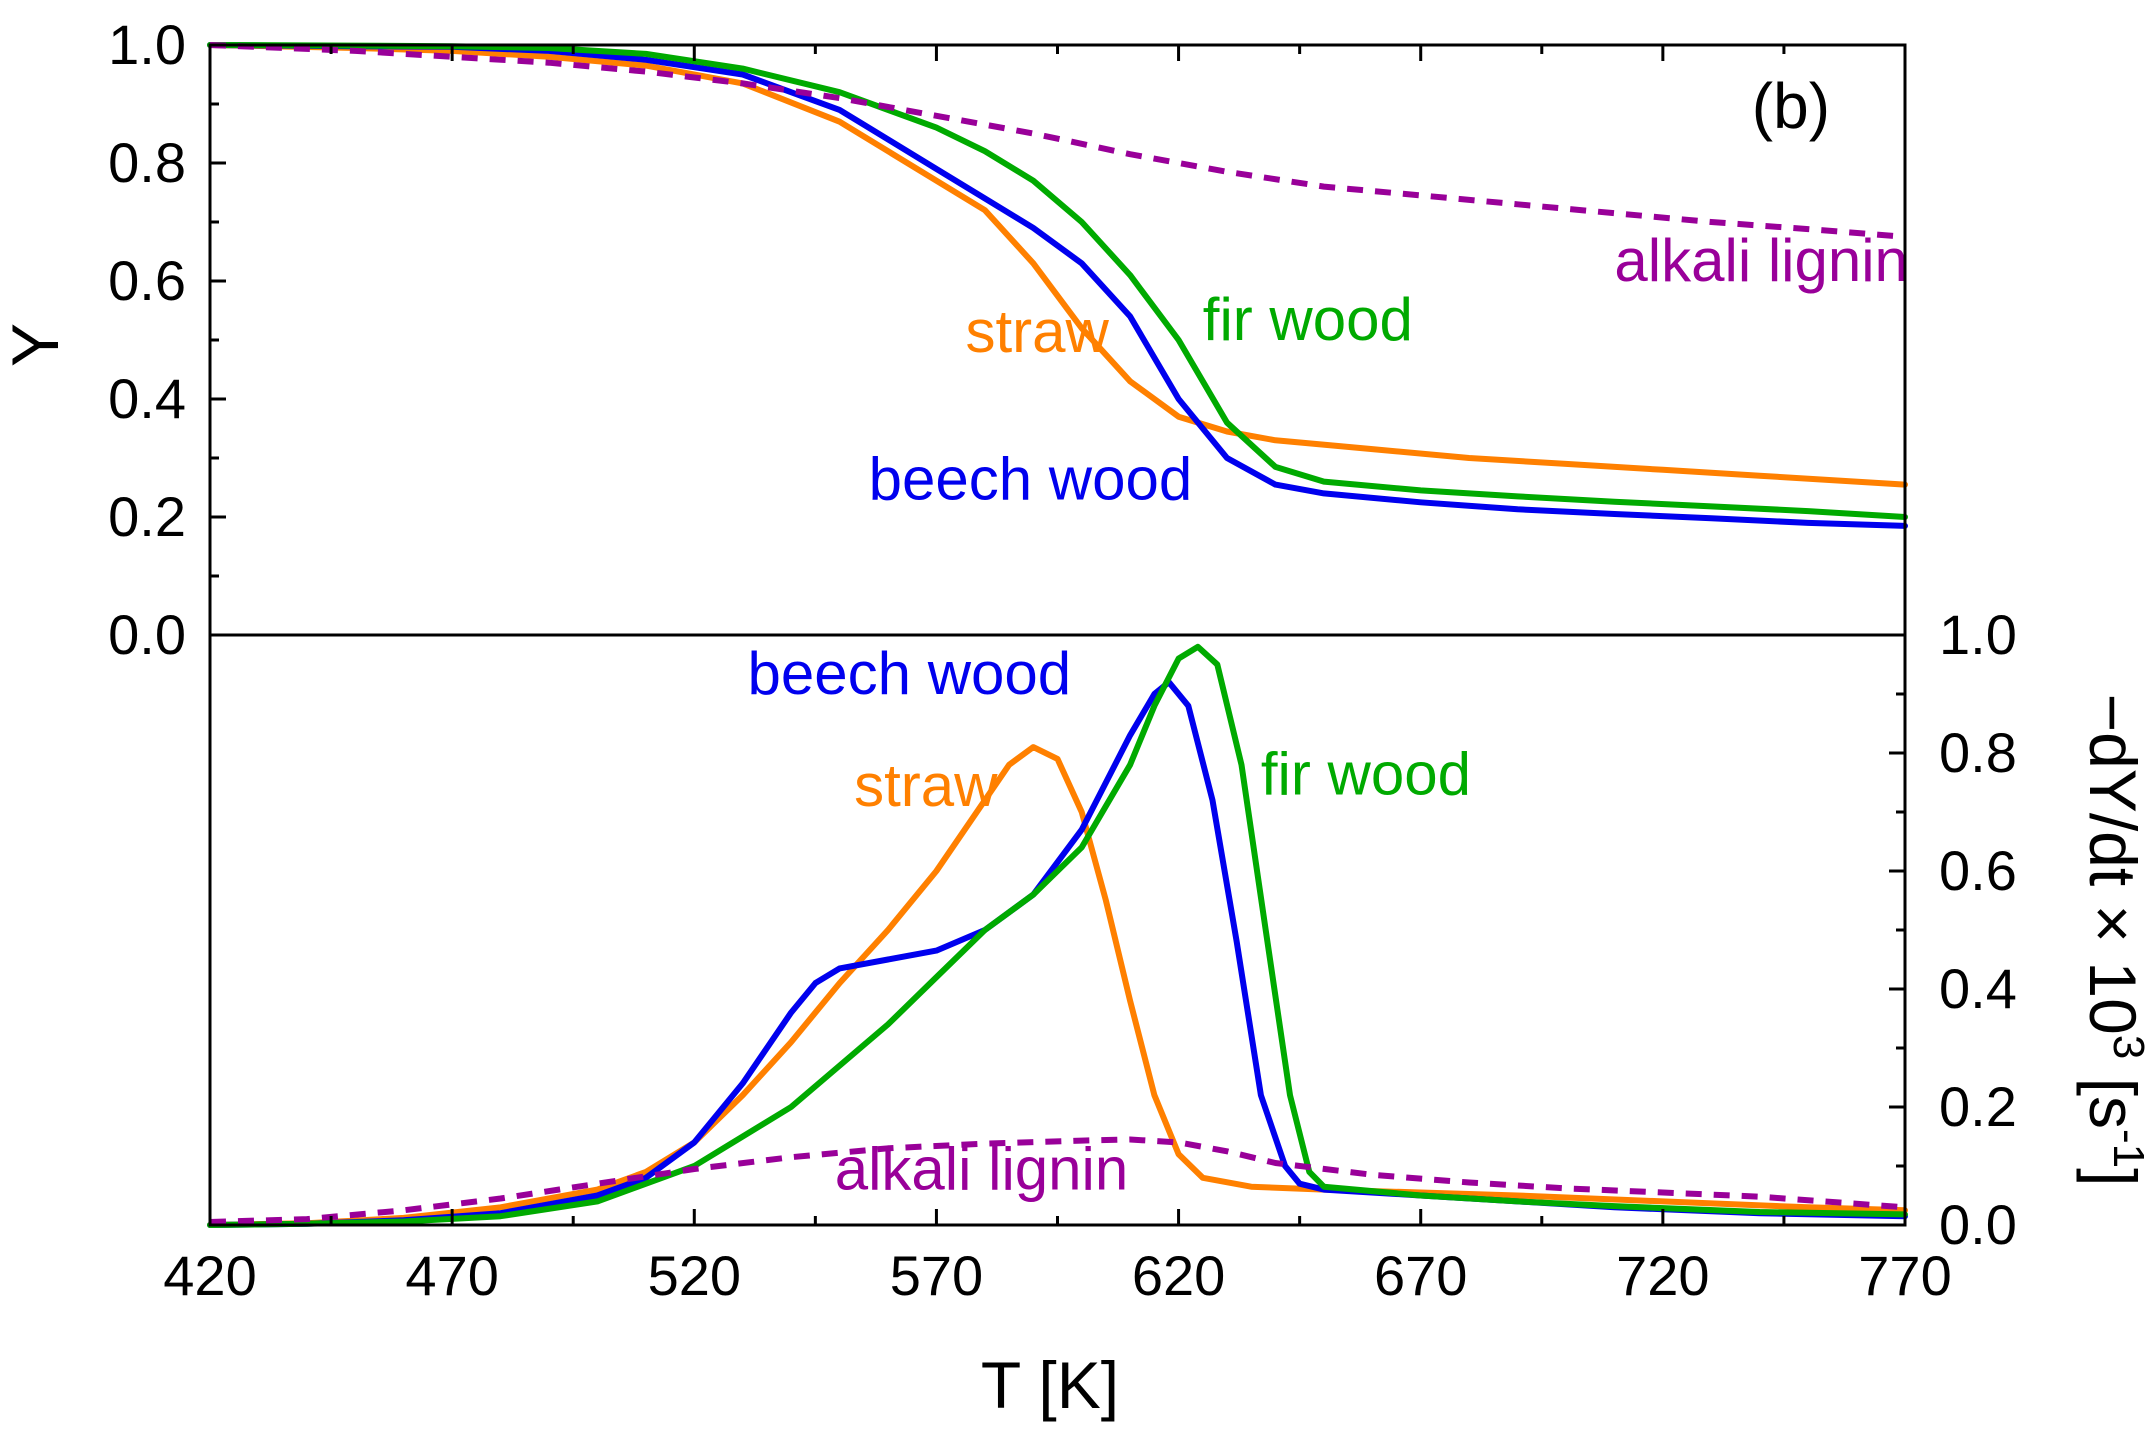 The height and width of the screenshot is (1433, 2155). What do you see at coordinates (147, 516) in the screenshot?
I see `top-y-tick-label: 0.2` at bounding box center [147, 516].